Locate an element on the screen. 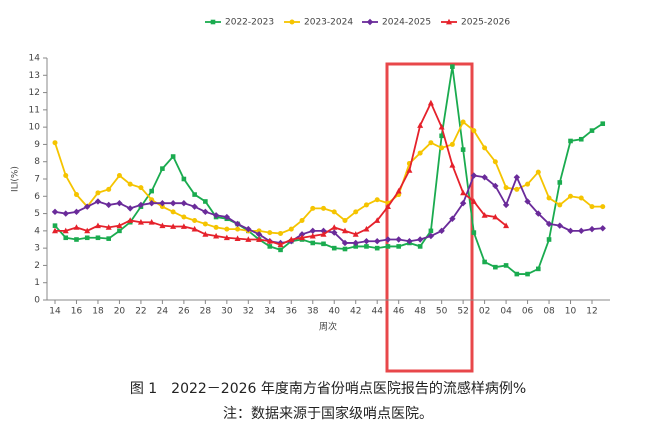  y-tick-label: 5 is located at coordinates (37, 214).